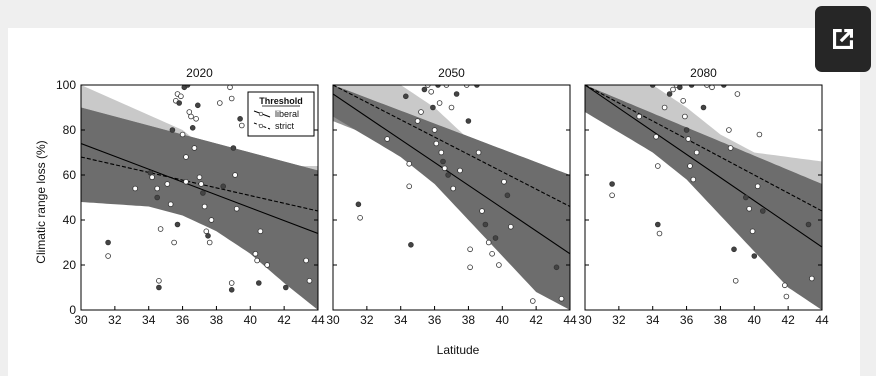 The height and width of the screenshot is (376, 876). I want to click on x-tick-label: 38, so click(721, 320).